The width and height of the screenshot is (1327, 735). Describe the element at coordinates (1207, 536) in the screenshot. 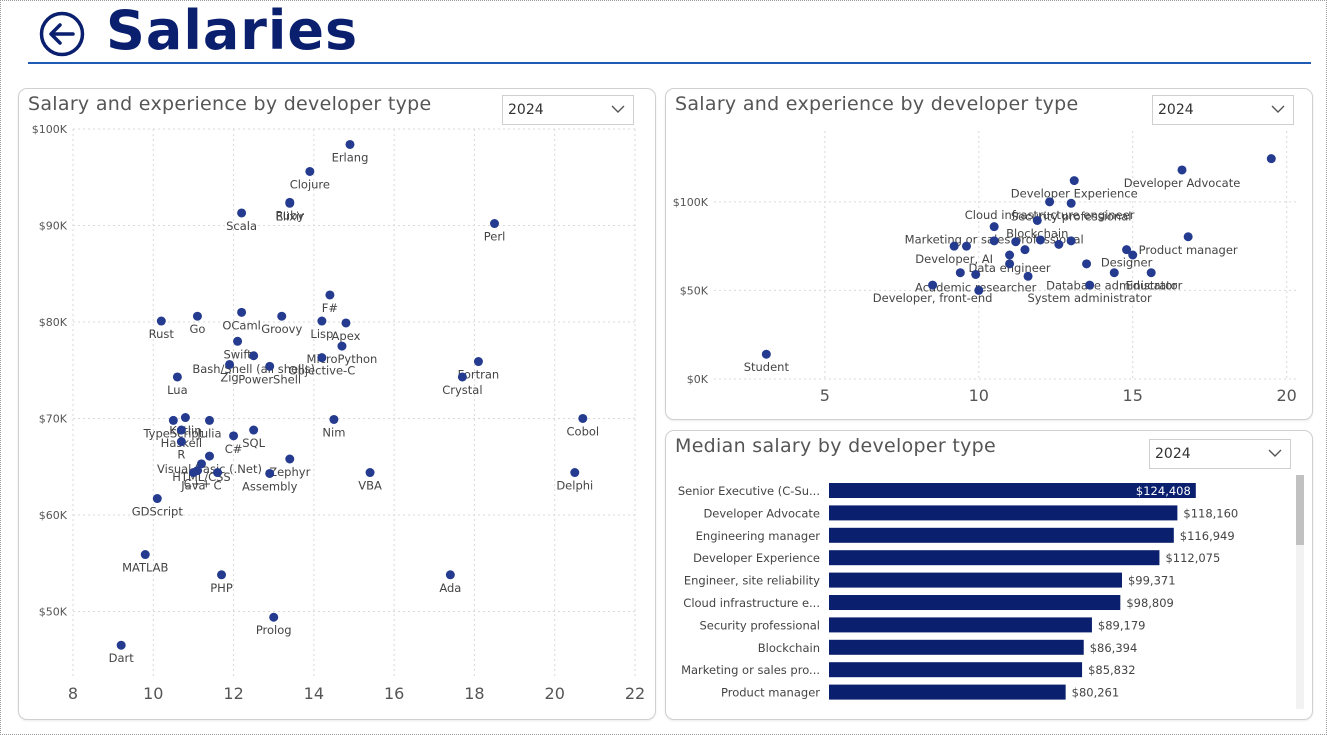

I see `bar-value-label: $116,949` at that location.